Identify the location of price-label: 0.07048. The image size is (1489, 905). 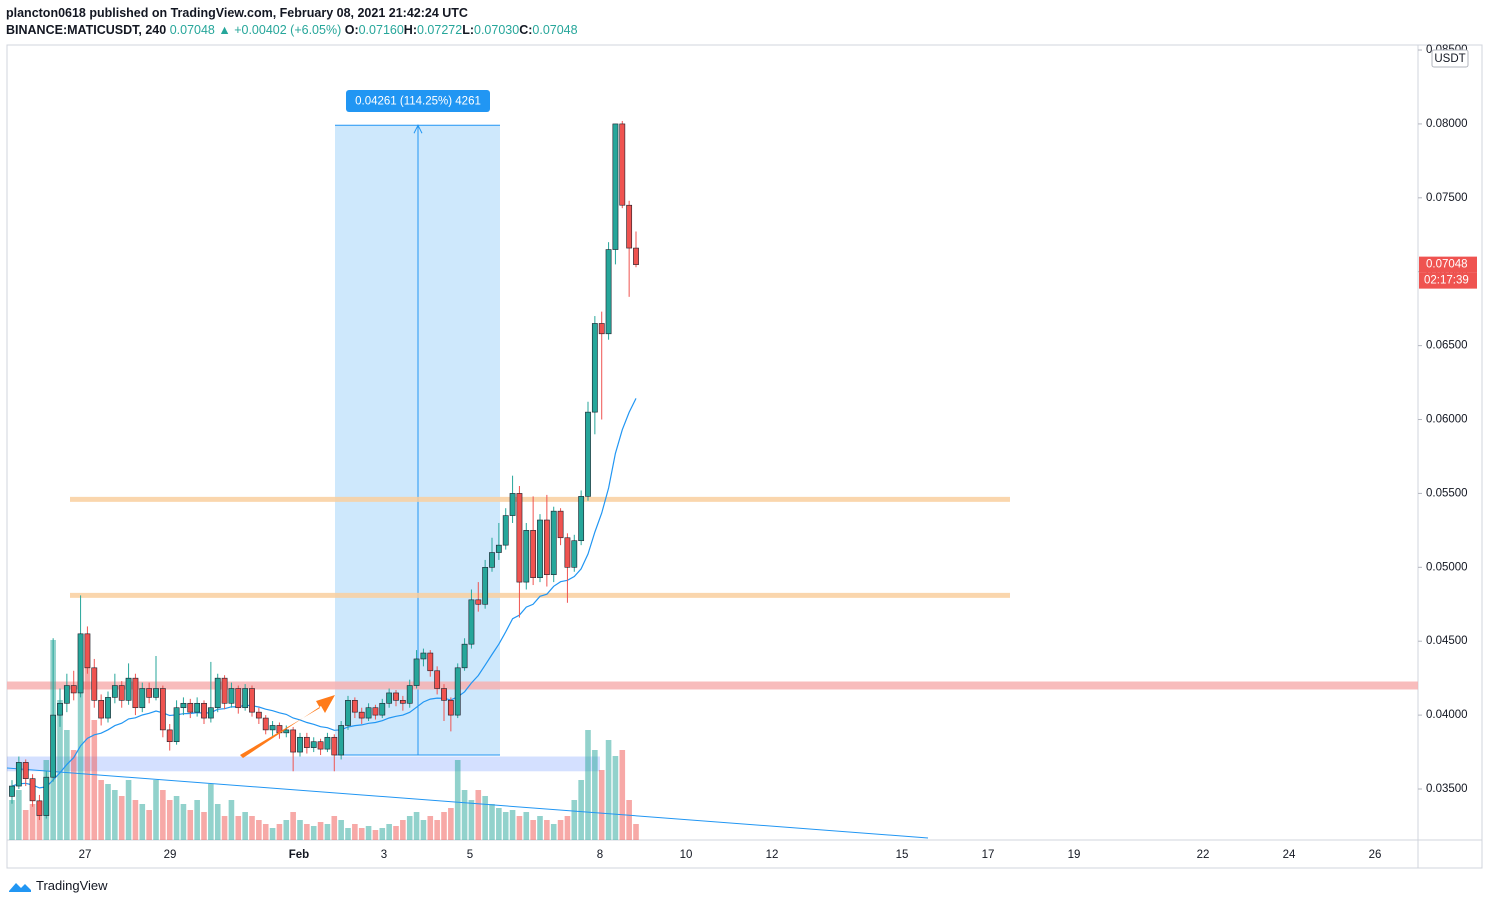
(1447, 265).